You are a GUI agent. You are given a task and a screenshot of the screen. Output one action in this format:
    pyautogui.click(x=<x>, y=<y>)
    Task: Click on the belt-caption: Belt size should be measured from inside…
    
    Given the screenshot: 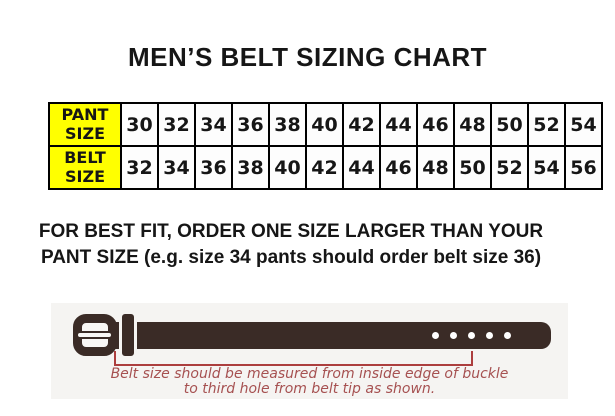 What is the action you would take?
    pyautogui.click(x=309, y=382)
    